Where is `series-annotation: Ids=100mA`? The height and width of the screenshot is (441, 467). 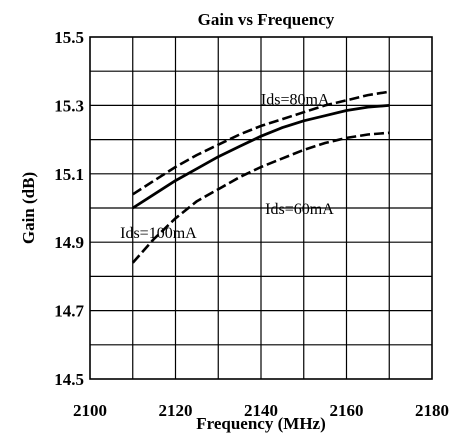
series-annotation: Ids=100mA is located at coordinates (158, 233).